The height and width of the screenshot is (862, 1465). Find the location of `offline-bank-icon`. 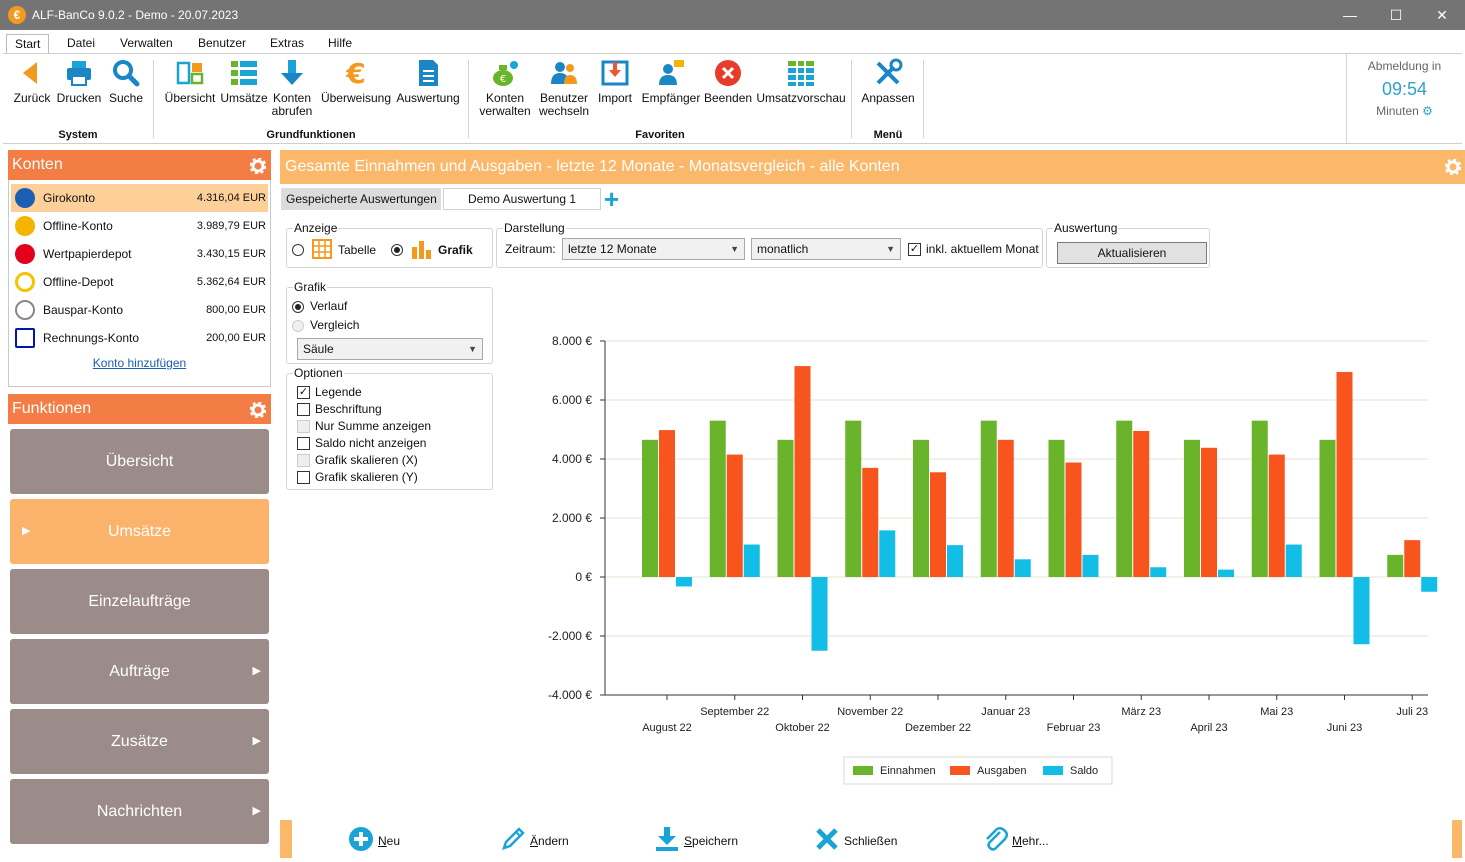

offline-bank-icon is located at coordinates (25, 226).